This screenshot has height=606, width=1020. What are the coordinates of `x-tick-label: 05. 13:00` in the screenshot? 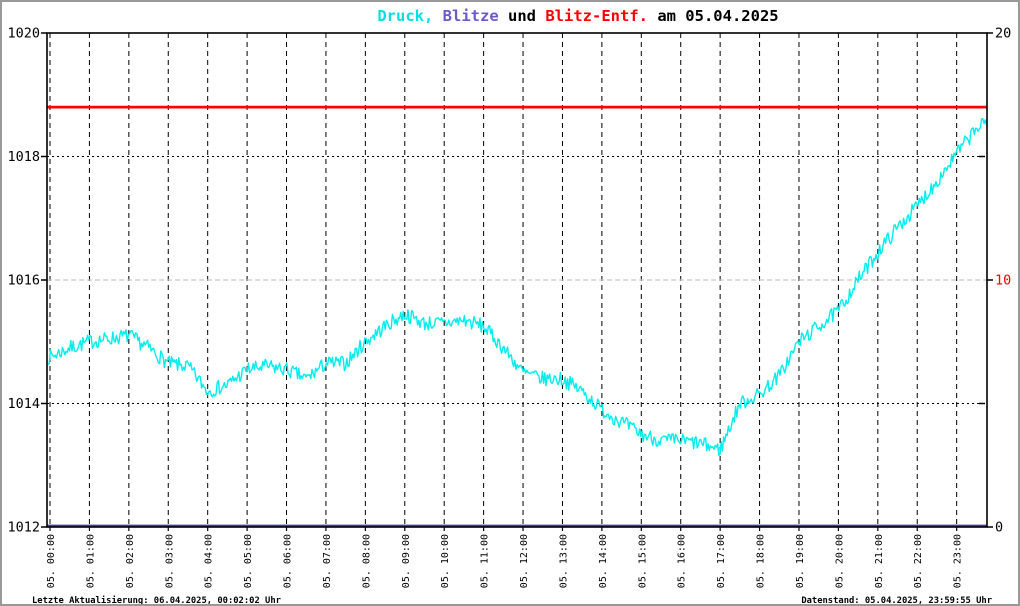 It's located at (563, 561).